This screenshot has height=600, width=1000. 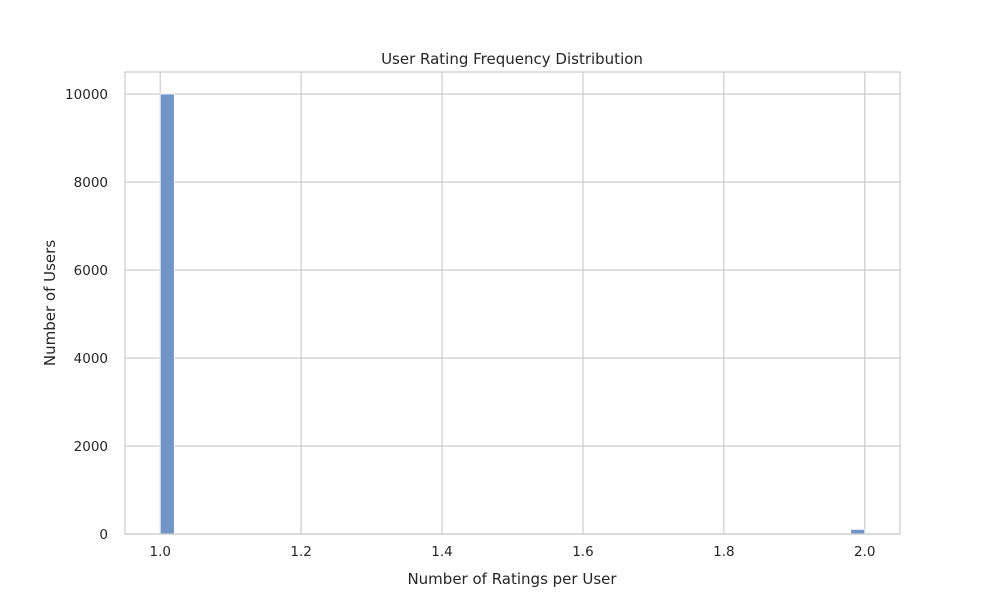 What do you see at coordinates (512, 552) in the screenshot?
I see `x-tick-labels: 1.0 1.2 1.4 1.6 1.8 2.0` at bounding box center [512, 552].